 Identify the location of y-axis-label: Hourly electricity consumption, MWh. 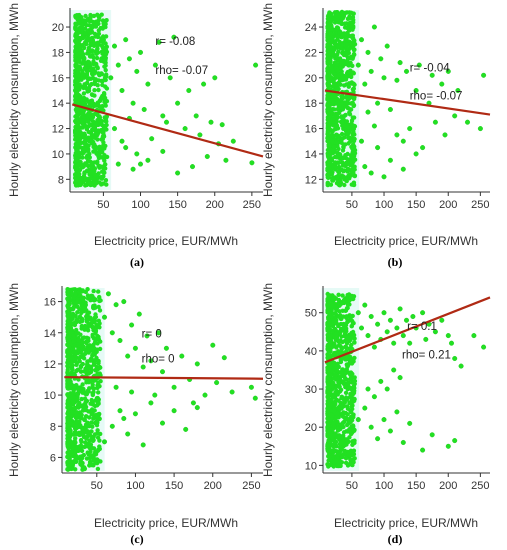
(268, 100).